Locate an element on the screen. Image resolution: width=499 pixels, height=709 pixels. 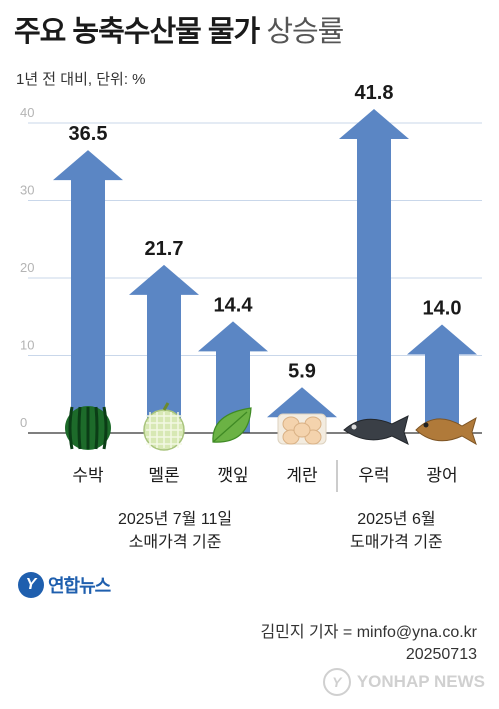
melon-stem is located at coordinates (166, 406).